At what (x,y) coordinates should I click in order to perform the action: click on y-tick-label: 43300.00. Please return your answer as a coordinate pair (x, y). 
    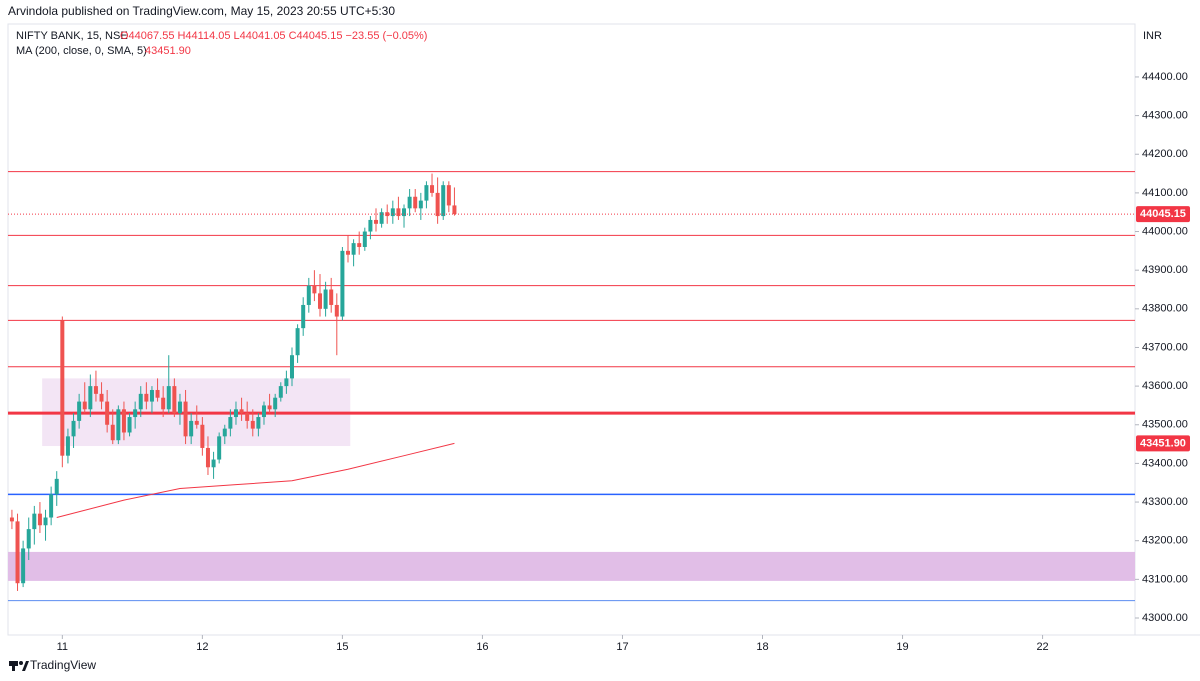
    Looking at the image, I should click on (1165, 502).